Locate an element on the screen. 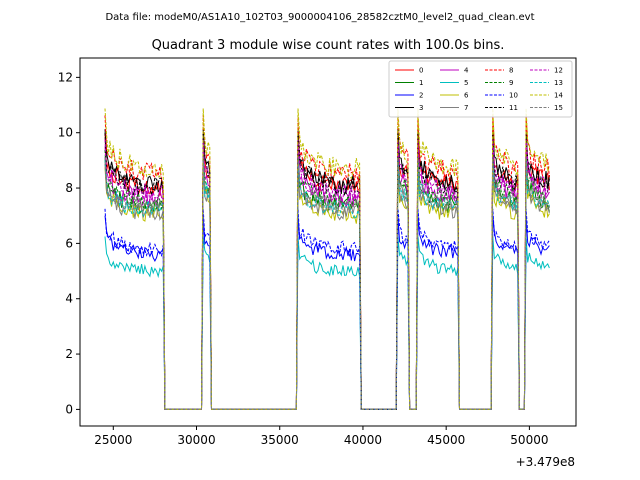  legend-label-15: 15 is located at coordinates (558, 108).